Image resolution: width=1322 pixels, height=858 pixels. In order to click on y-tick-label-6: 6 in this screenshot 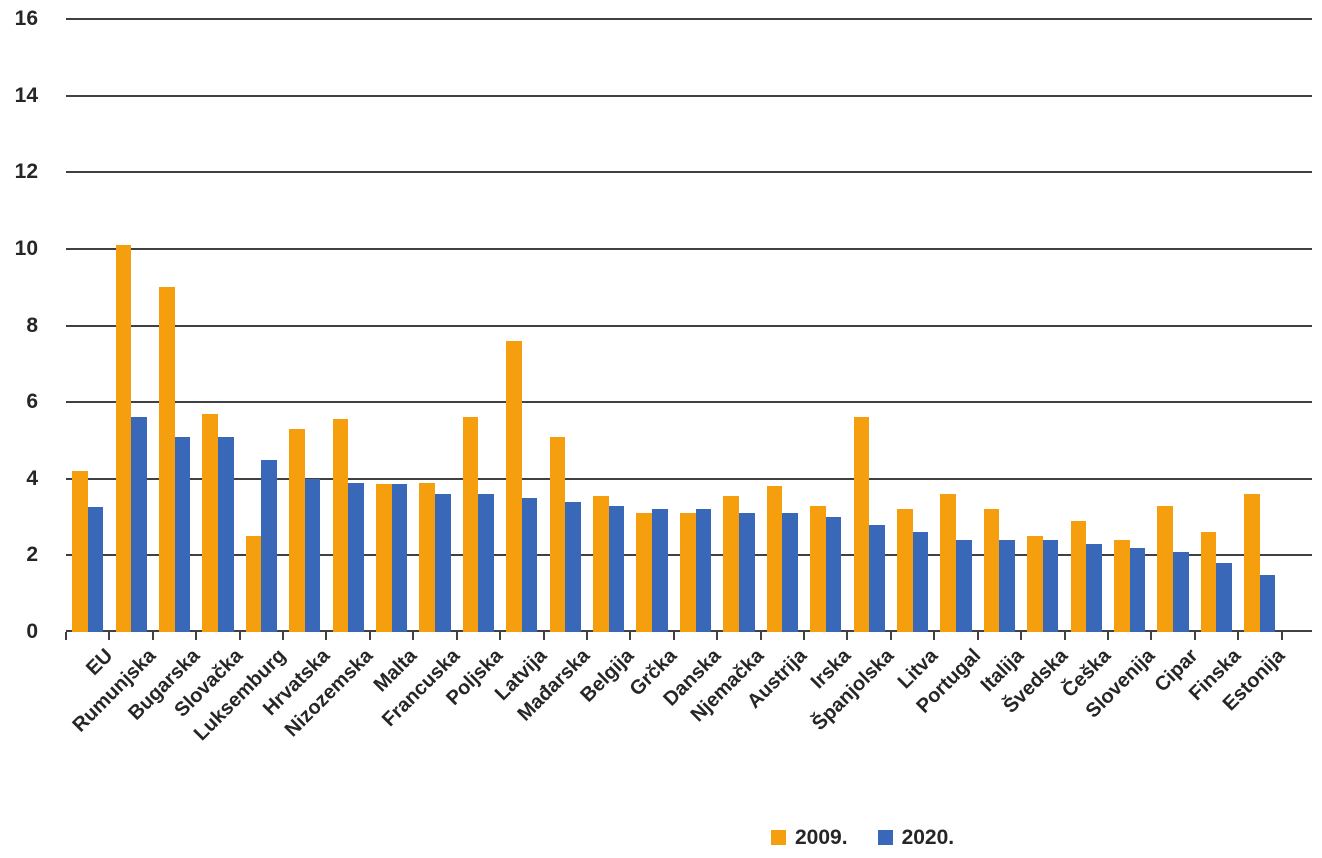, I will do `click(32, 402)`.